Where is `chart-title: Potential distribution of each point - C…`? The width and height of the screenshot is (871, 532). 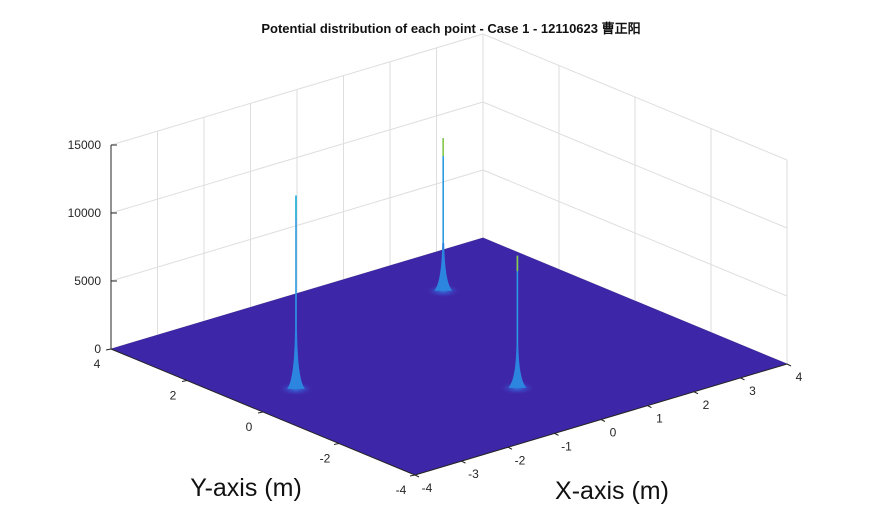 chart-title: Potential distribution of each point - C… is located at coordinates (450, 28).